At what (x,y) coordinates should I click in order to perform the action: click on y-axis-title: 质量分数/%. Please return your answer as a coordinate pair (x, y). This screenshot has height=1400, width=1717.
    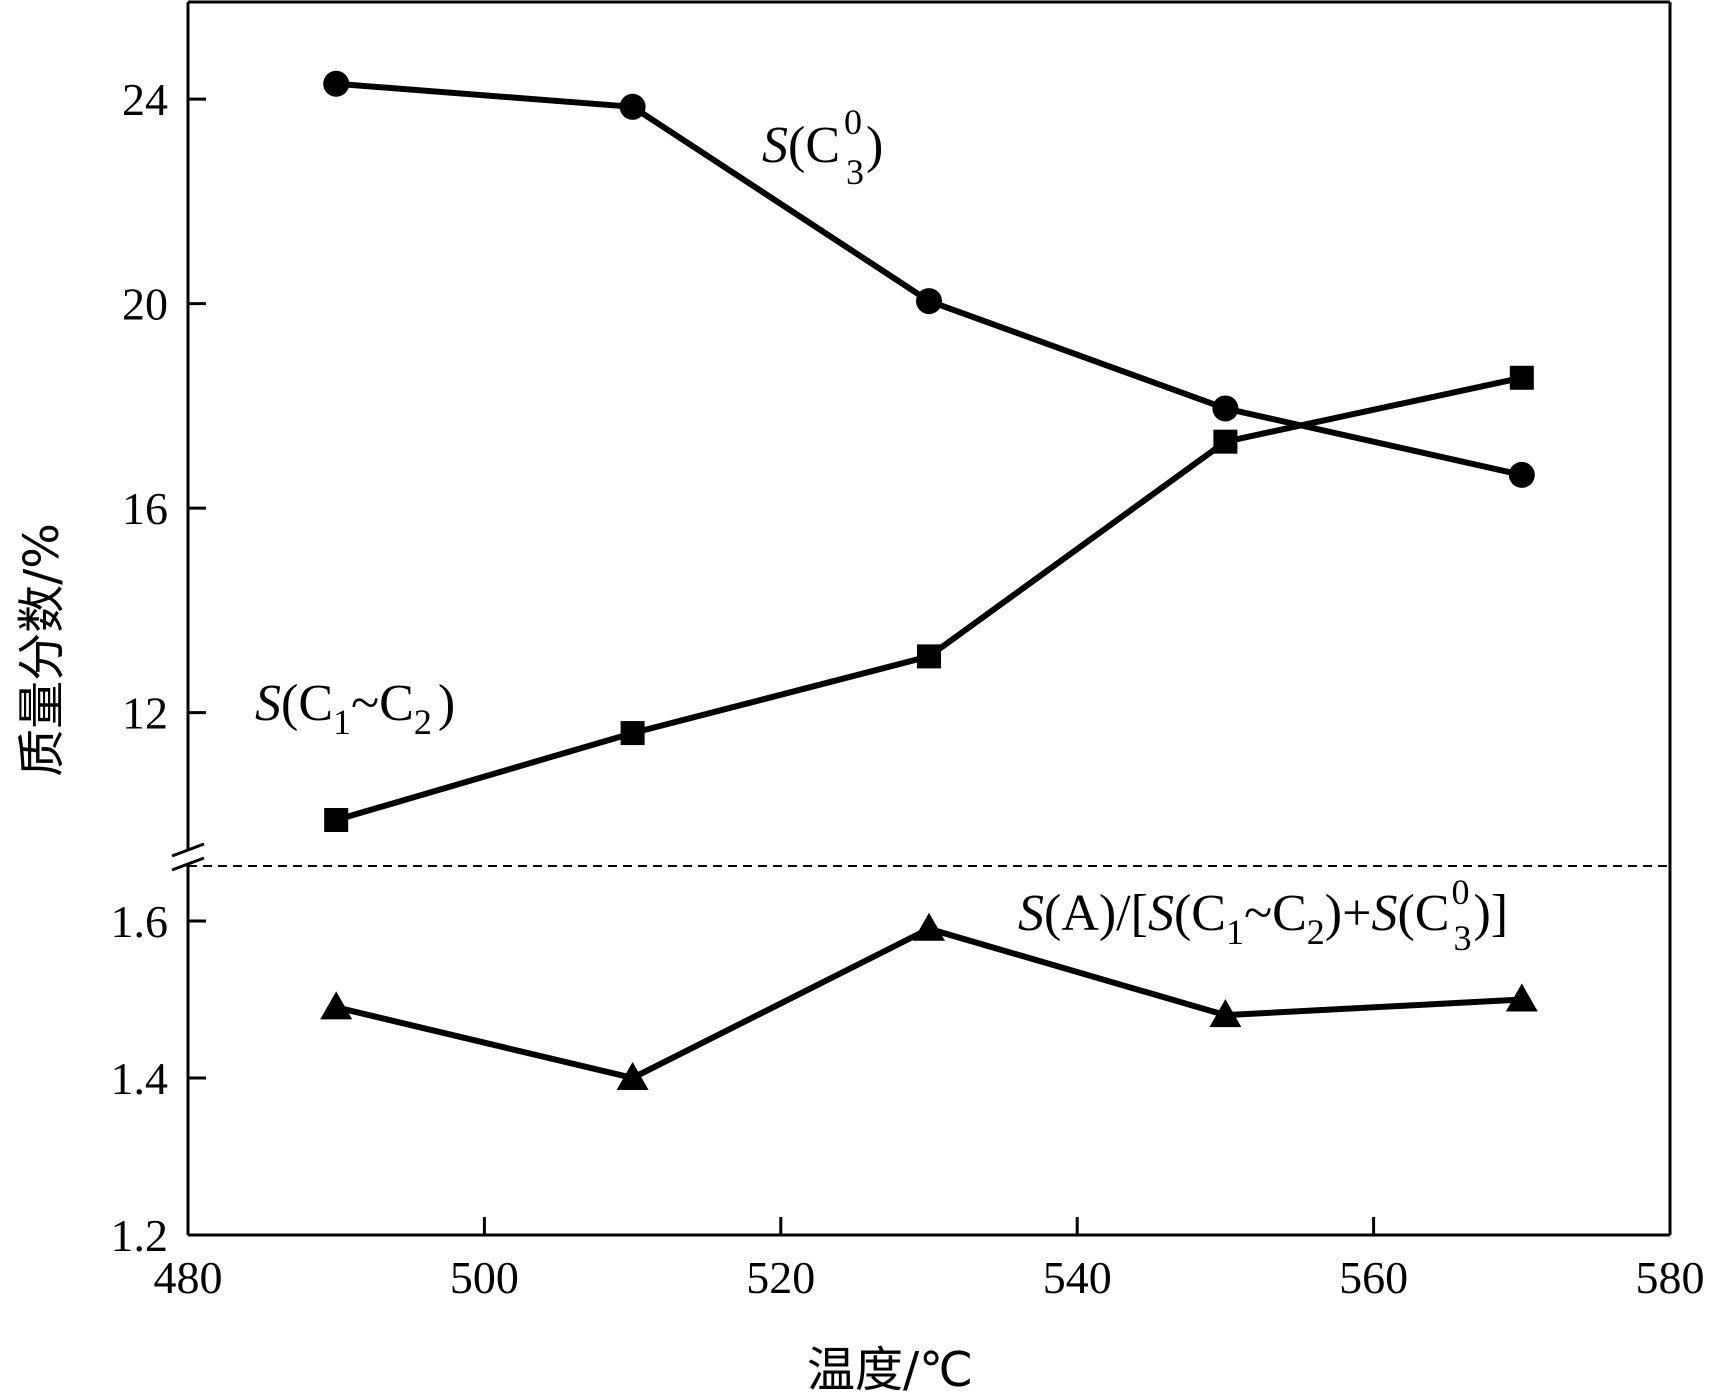
    Looking at the image, I should click on (42, 650).